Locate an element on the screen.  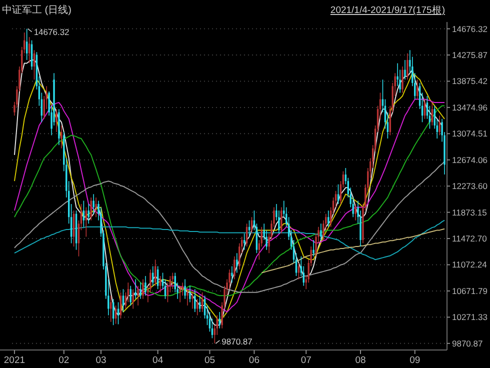
y-tick-label: 11072.24 is located at coordinates (470, 265).